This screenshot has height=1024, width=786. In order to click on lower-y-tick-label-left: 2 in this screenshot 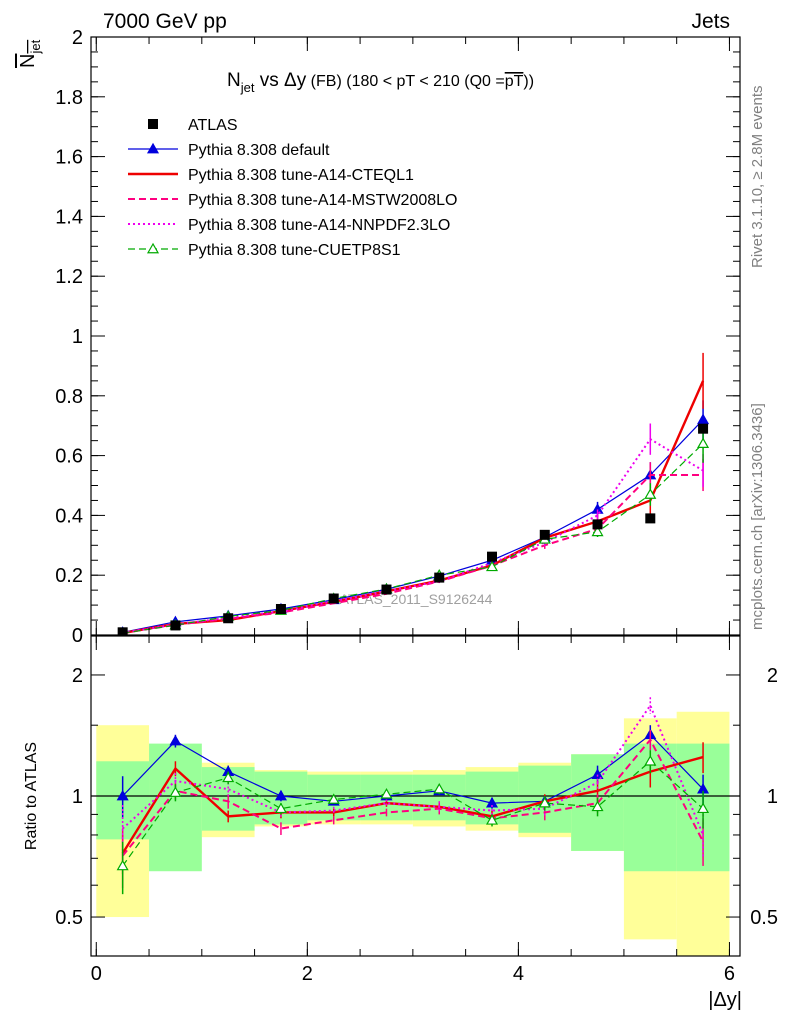, I will do `click(77, 676)`.